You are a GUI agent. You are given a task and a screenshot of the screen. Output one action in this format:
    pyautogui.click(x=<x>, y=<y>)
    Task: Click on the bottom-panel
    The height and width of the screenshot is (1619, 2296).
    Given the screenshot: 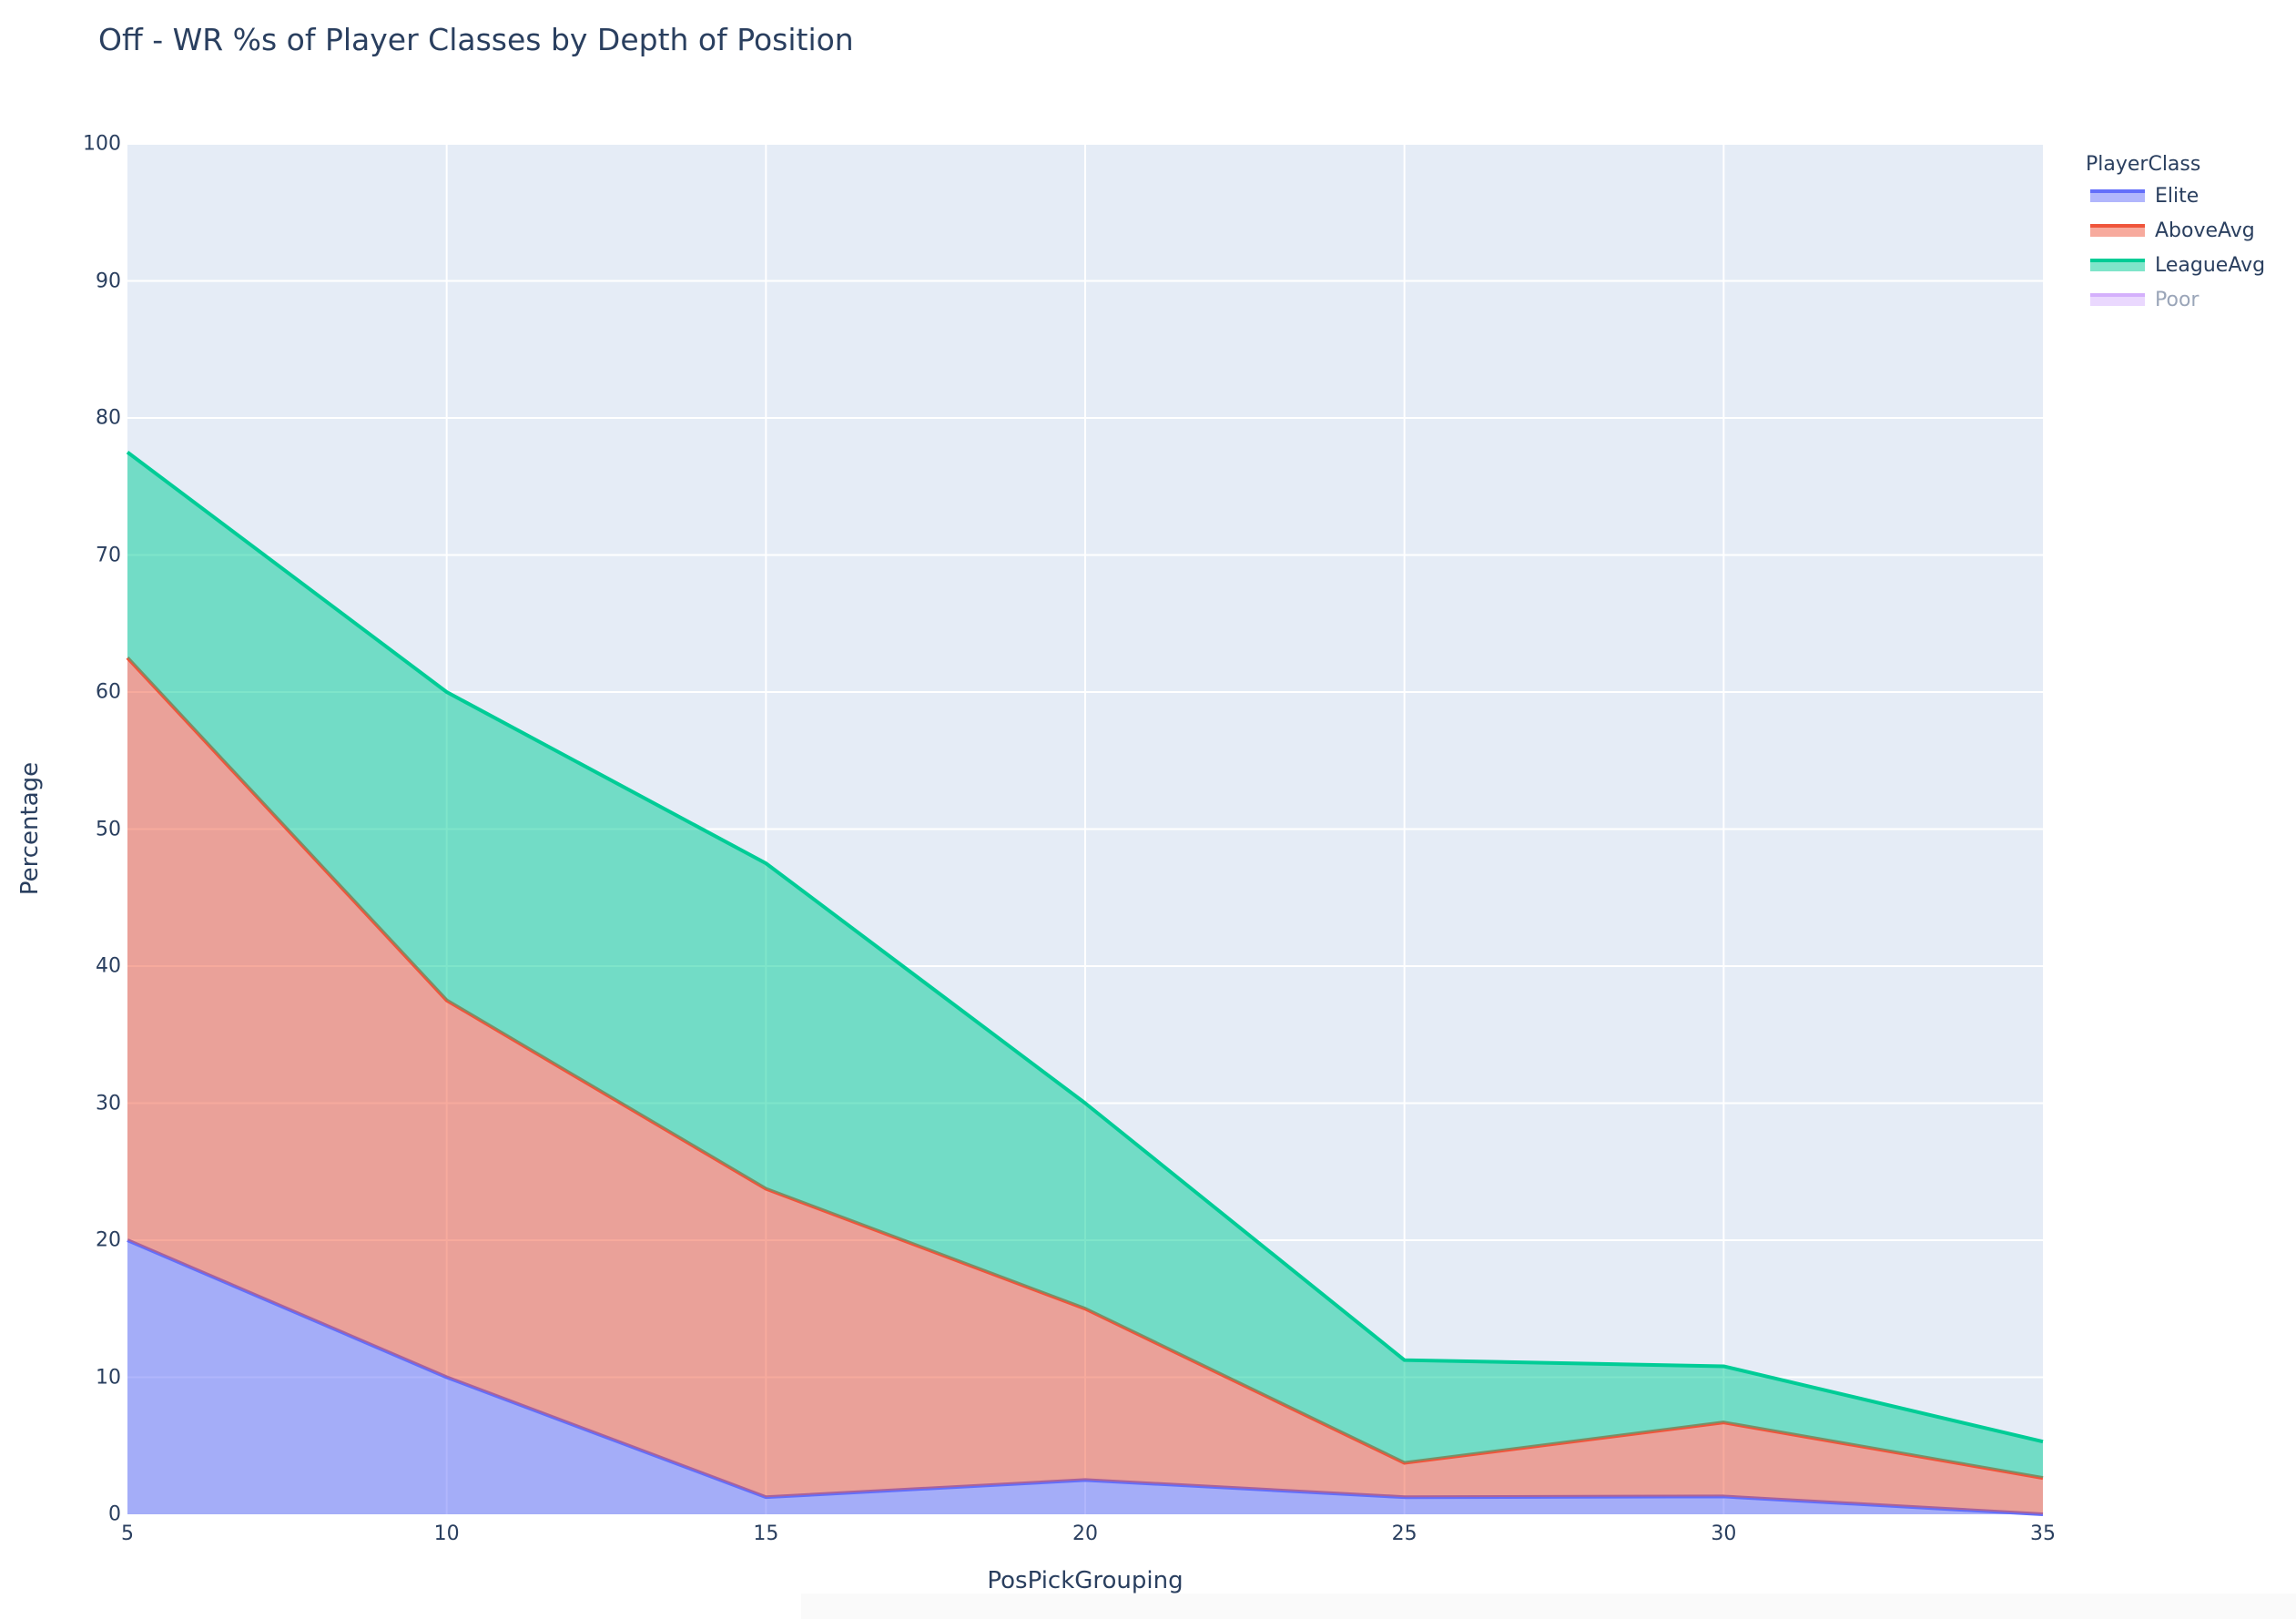 What is the action you would take?
    pyautogui.click(x=1548, y=1606)
    